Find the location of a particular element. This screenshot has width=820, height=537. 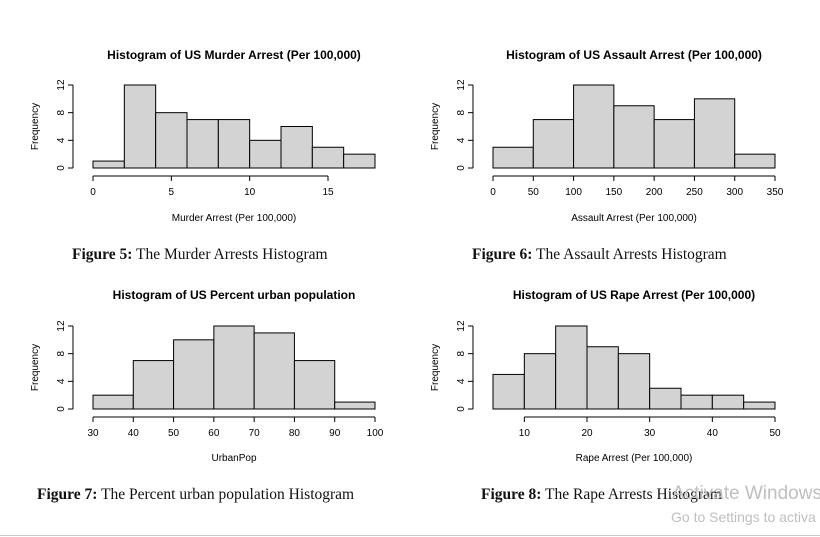

chart-4-x-tick-label: 10 is located at coordinates (525, 433).